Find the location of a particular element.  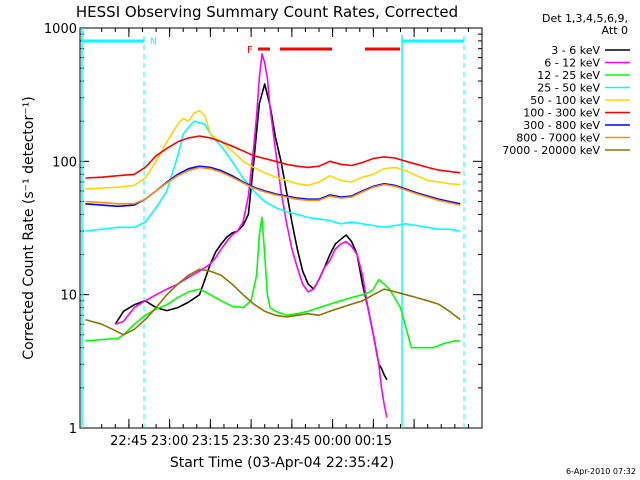

legend-entry-label: 12 - 25 keV is located at coordinates (568, 75).